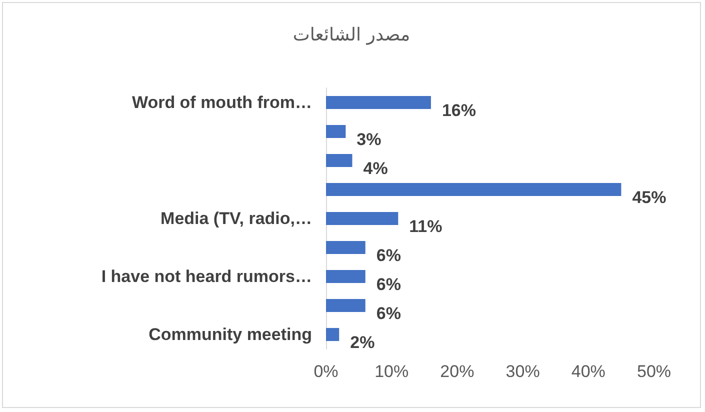 The image size is (705, 412). I want to click on y-tick-label: Community meeting, so click(230, 334).